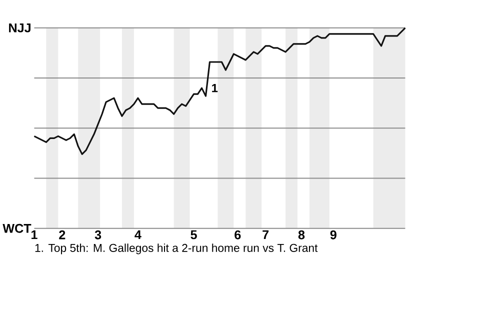  Describe the element at coordinates (333, 235) in the screenshot. I see `x-tick-label: 9` at that location.